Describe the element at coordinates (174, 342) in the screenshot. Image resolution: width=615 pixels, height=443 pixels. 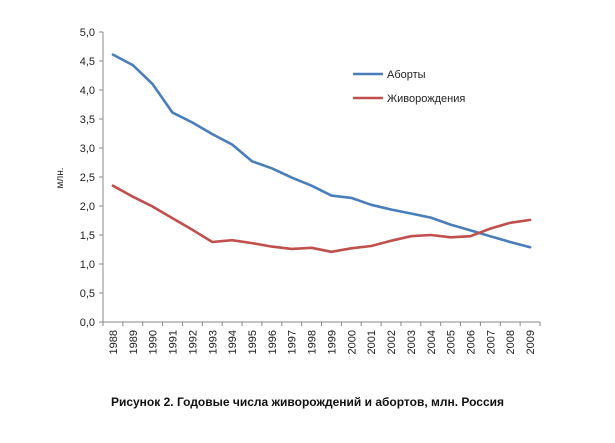
I see `x-tick-label: 1991` at that location.